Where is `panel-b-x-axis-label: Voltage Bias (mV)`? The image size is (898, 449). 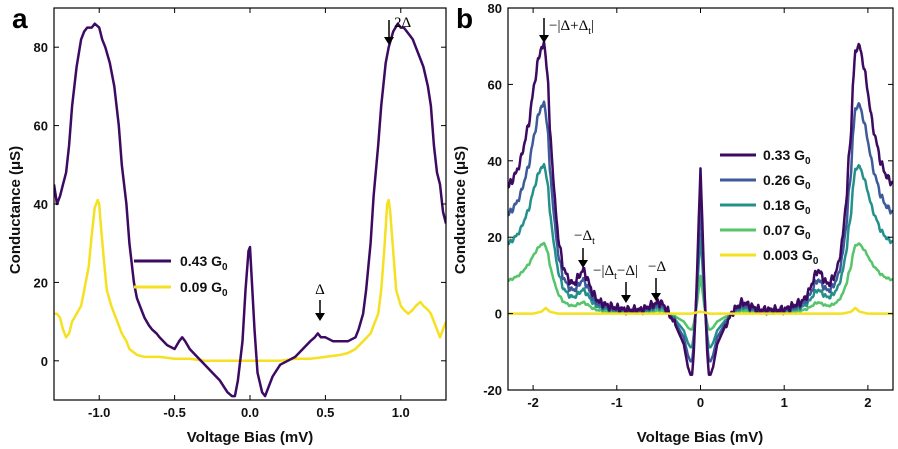 panel-b-x-axis-label: Voltage Bias (mV) is located at coordinates (700, 437).